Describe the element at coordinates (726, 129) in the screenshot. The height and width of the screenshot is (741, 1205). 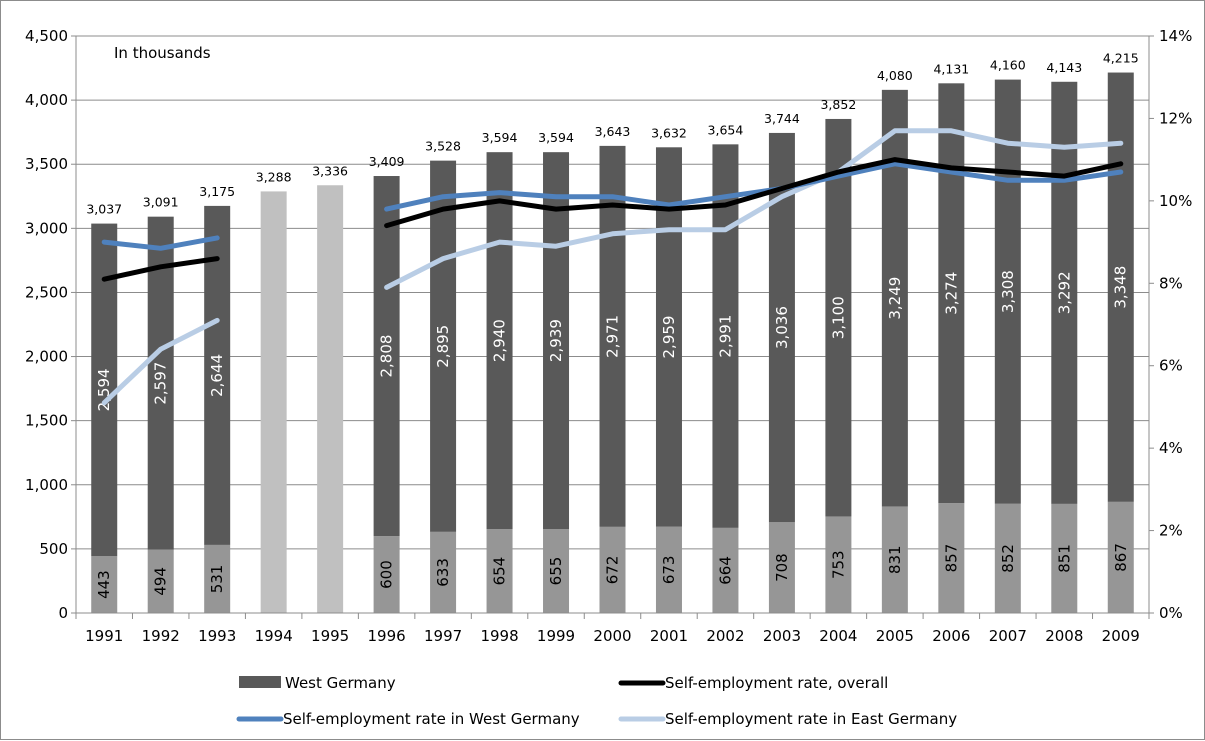
I see `total-label: 3,654` at that location.